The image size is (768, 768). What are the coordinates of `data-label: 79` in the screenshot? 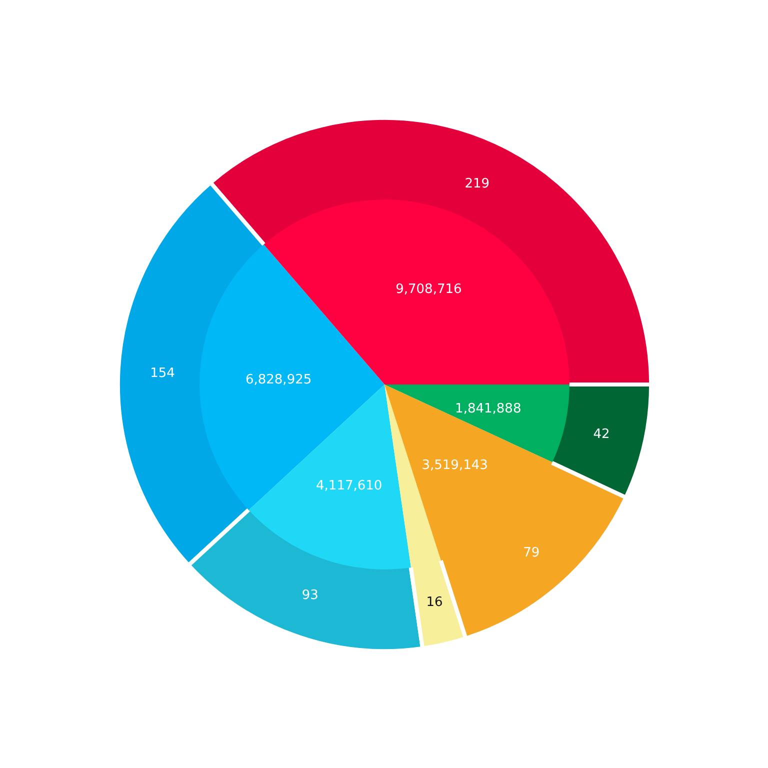 It's located at (531, 552).